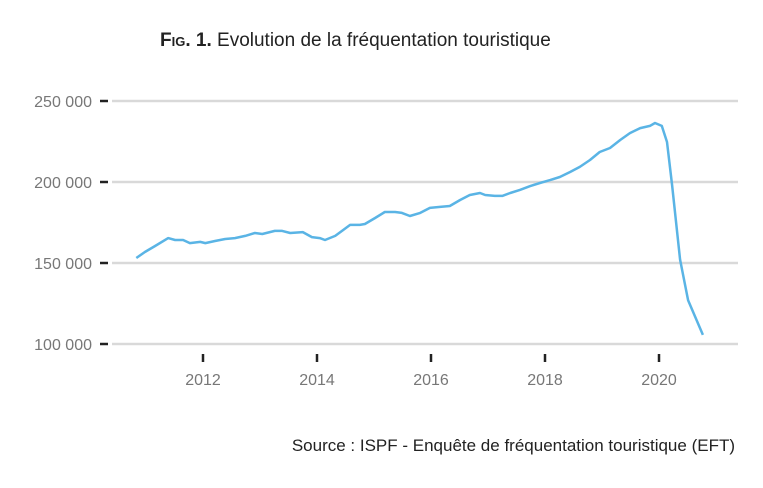 The height and width of the screenshot is (488, 763). I want to click on x-tick-label: 2016, so click(431, 380).